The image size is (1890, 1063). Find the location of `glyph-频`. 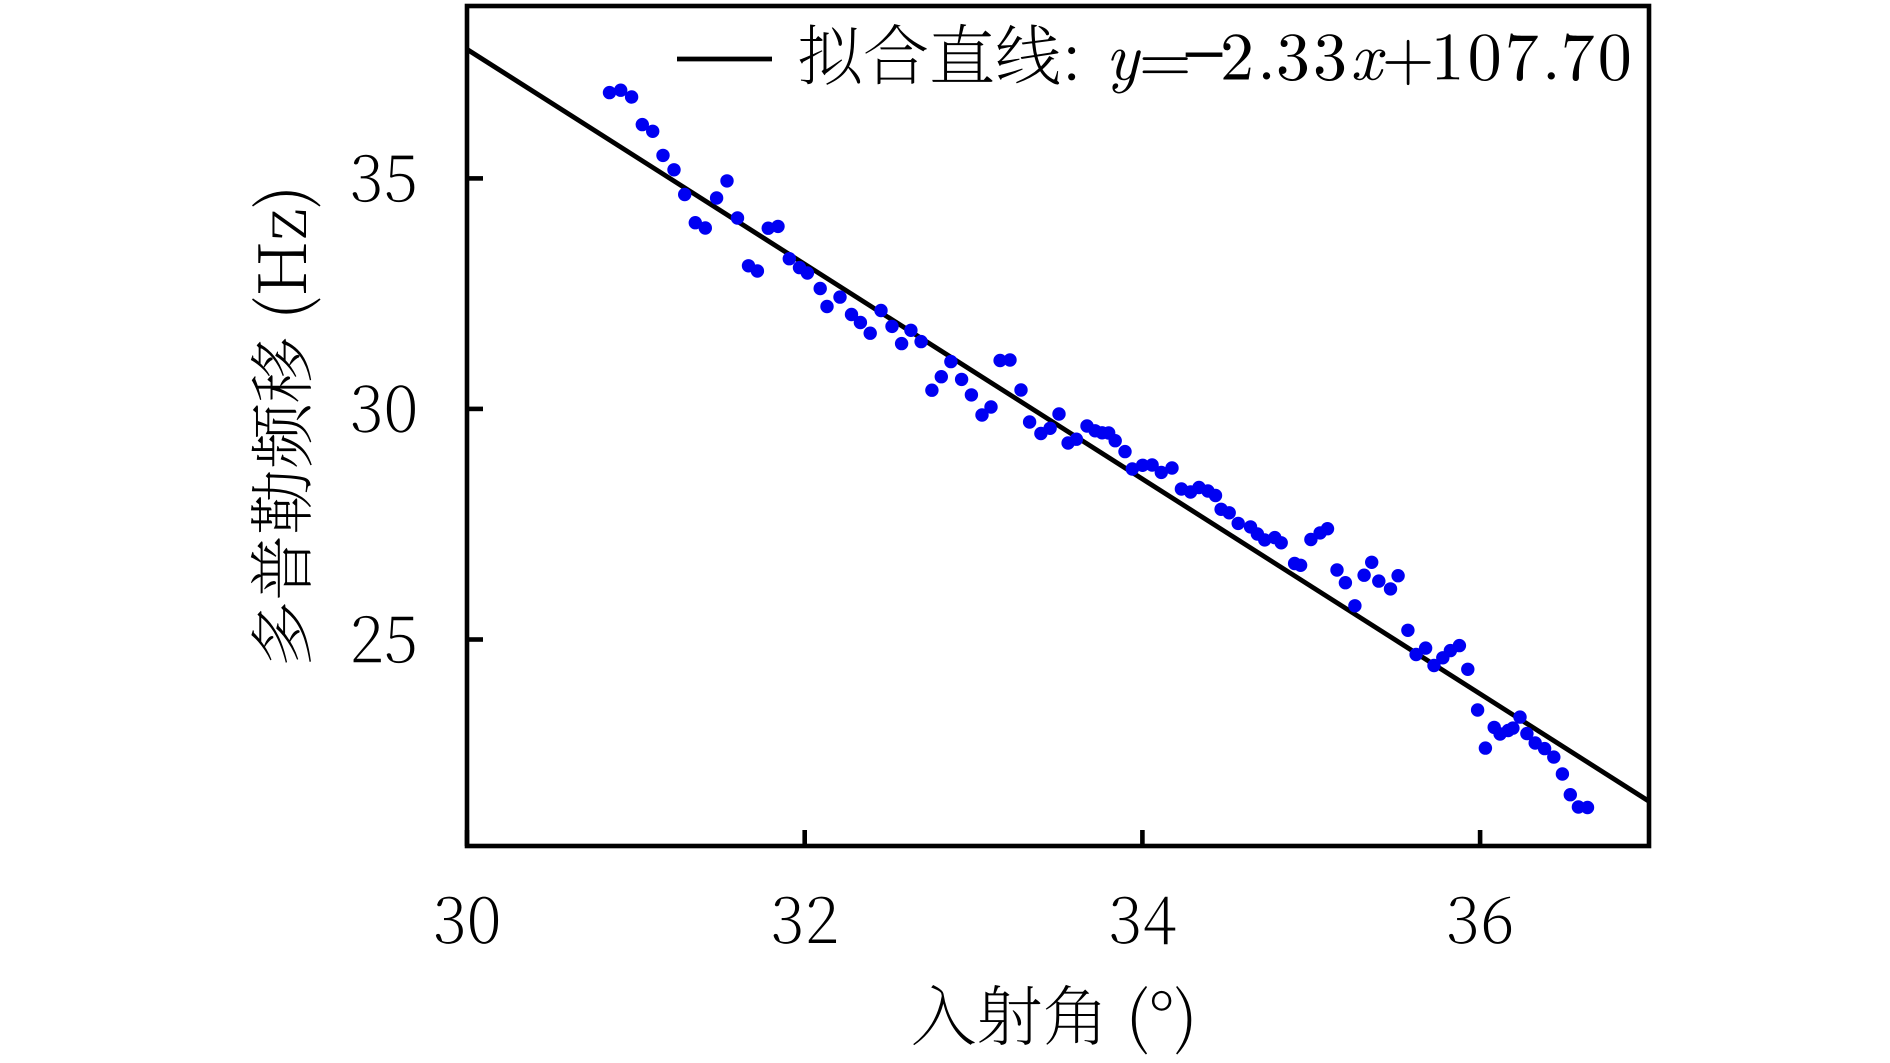

glyph-频 is located at coordinates (281, 436).